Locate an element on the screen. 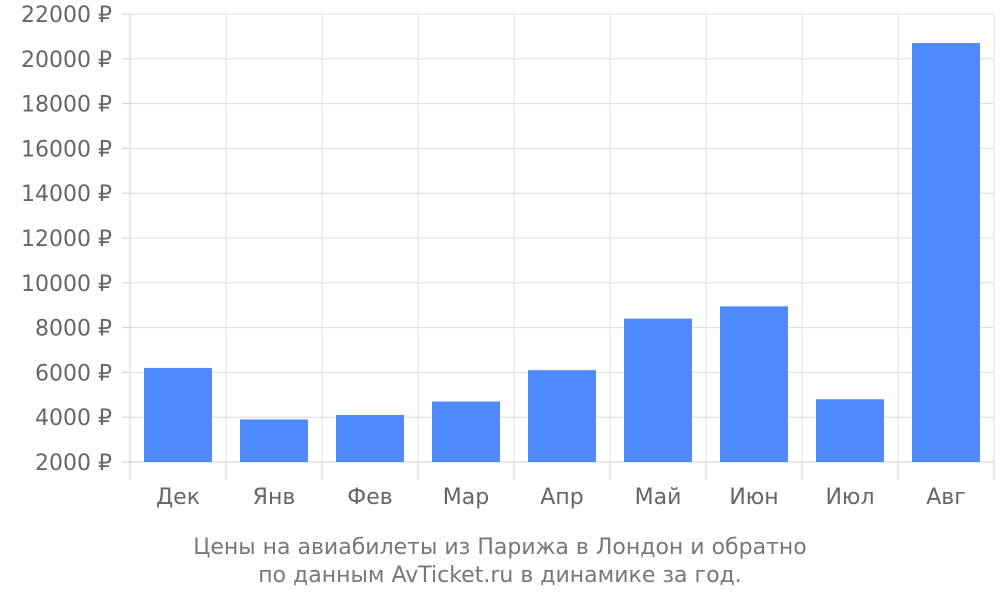 The image size is (1000, 600). y-tick-label: 10000 ₽ is located at coordinates (66, 284).